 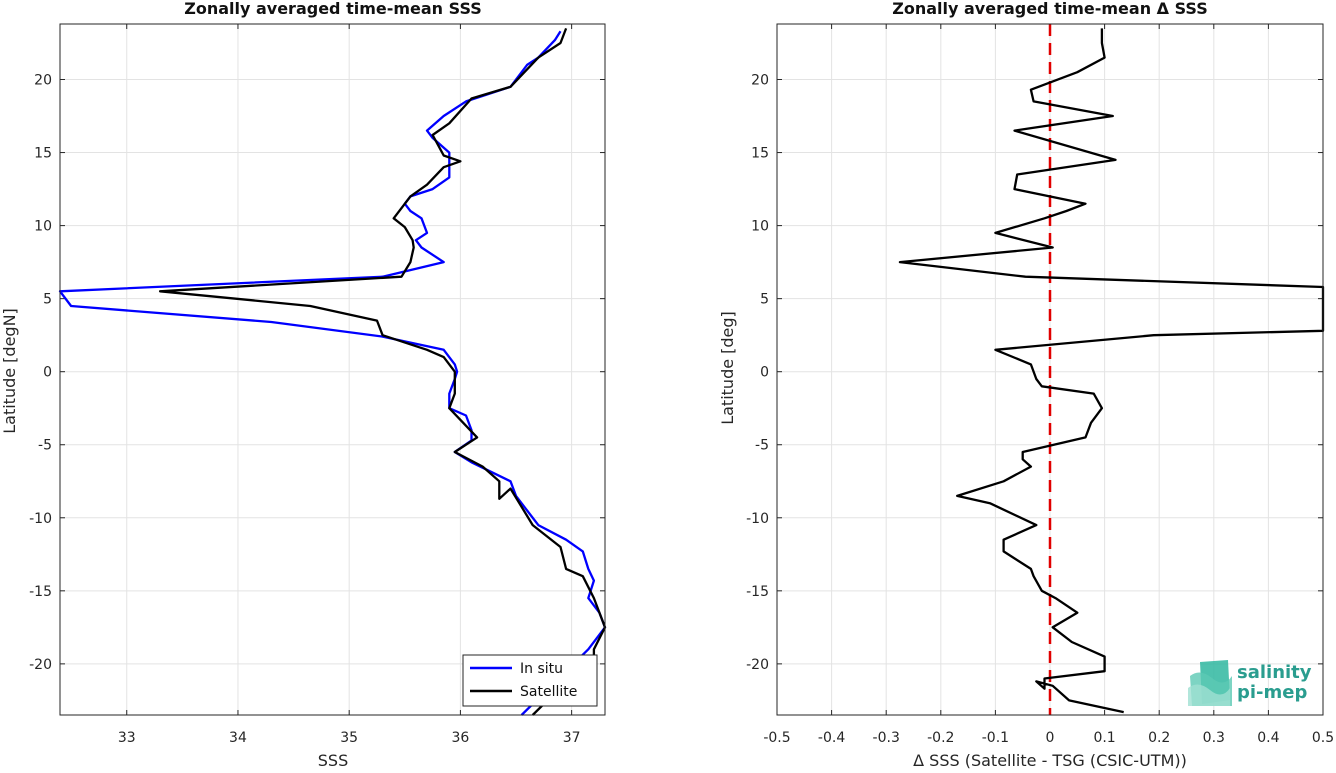 I want to click on logo-text-pi-mep: pi-mep, so click(x=1272, y=692).